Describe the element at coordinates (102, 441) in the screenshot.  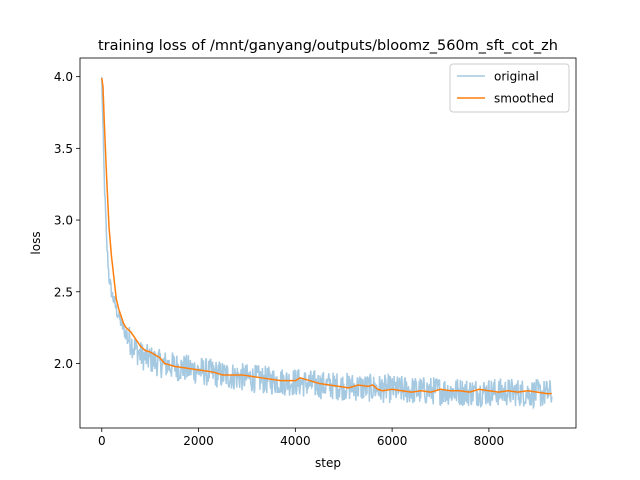
I see `x-tick-label: 0` at that location.